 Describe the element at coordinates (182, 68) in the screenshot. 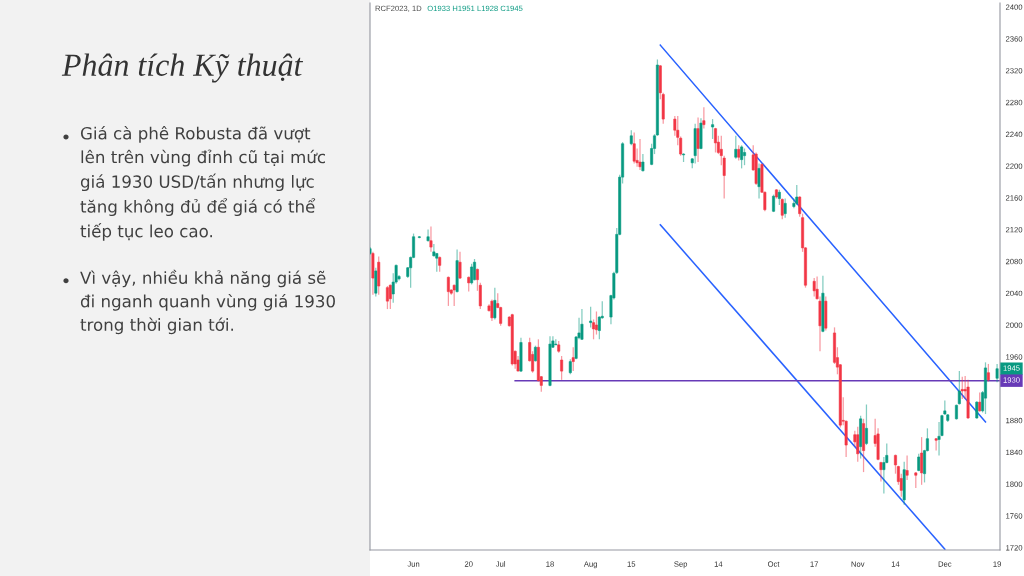

I see `text: Phân tích Kỹ thuật` at that location.